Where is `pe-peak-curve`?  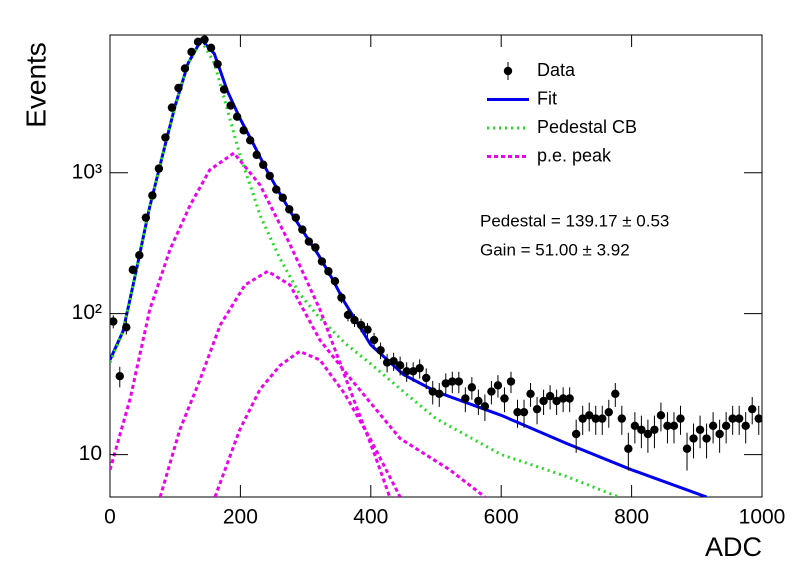 pe-peak-curve is located at coordinates (307, 423).